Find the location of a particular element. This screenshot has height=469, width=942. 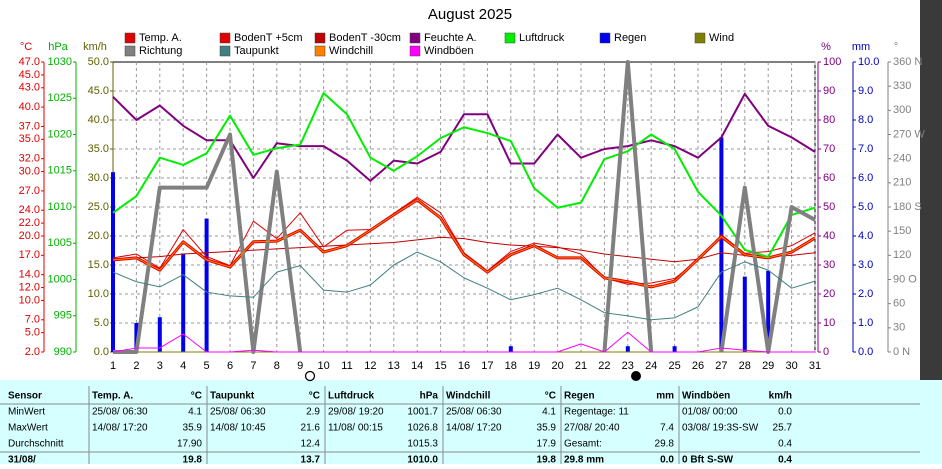

table-row-label: Durchschnitt is located at coordinates (36, 444).